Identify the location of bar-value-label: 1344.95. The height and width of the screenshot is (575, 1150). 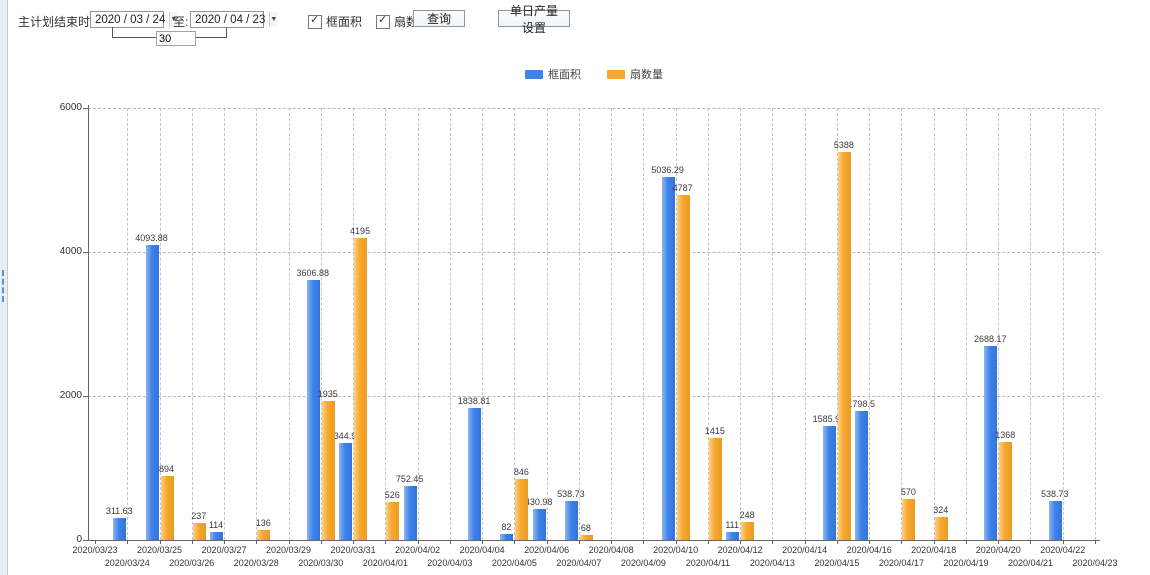
(345, 436).